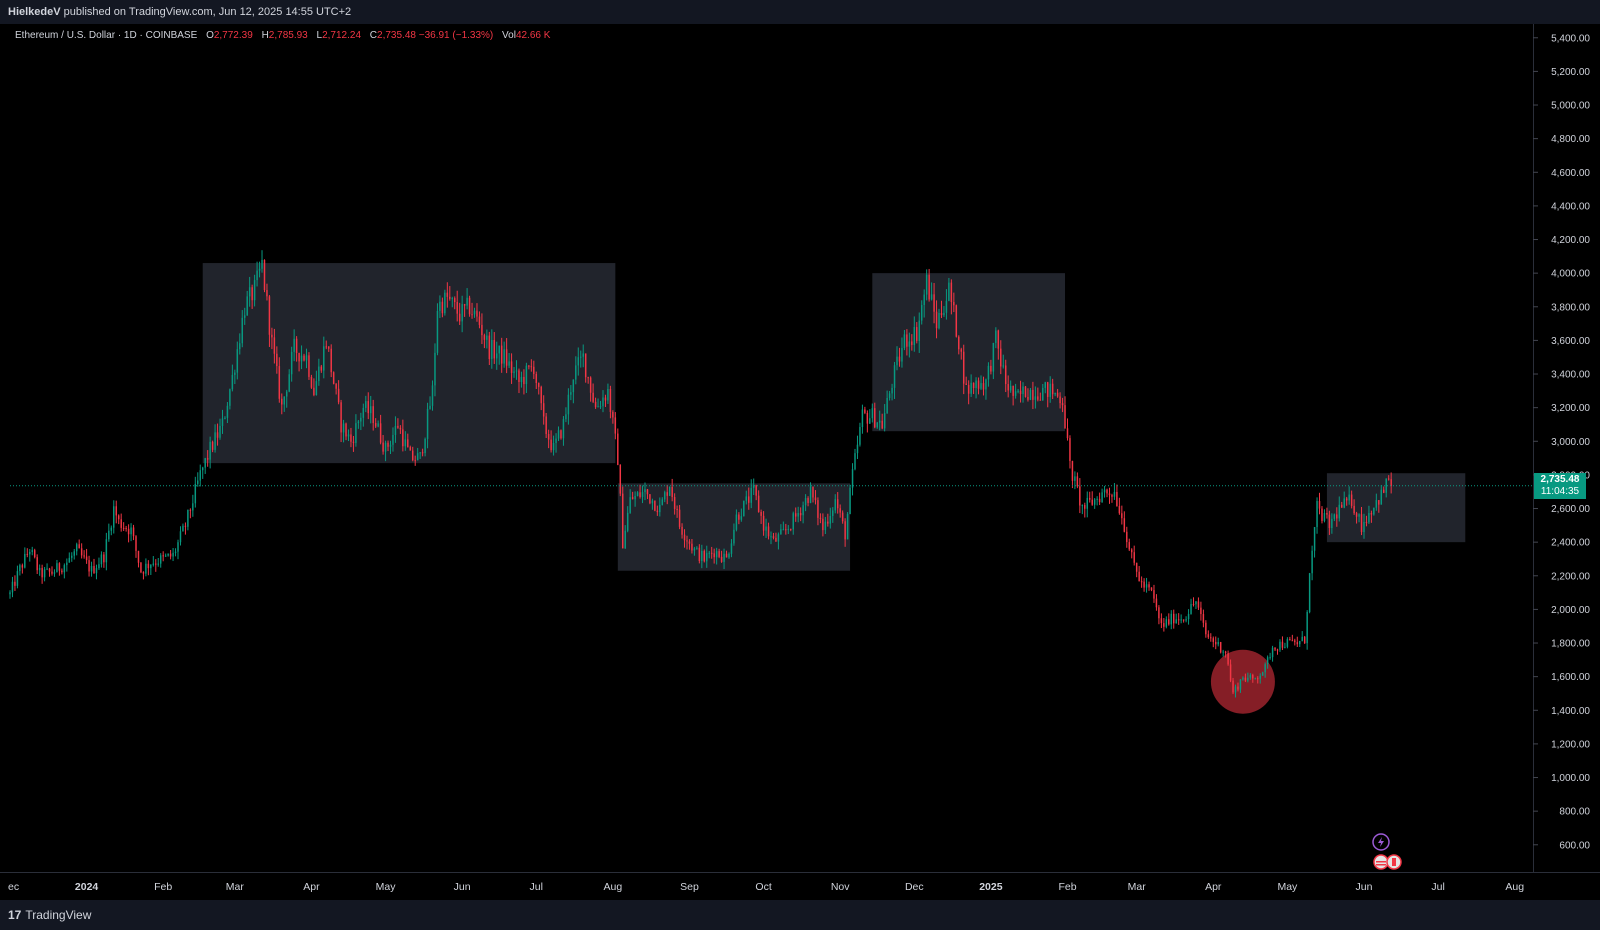  Describe the element at coordinates (1570, 341) in the screenshot. I see `y-tick-label: 3,600.00` at that location.